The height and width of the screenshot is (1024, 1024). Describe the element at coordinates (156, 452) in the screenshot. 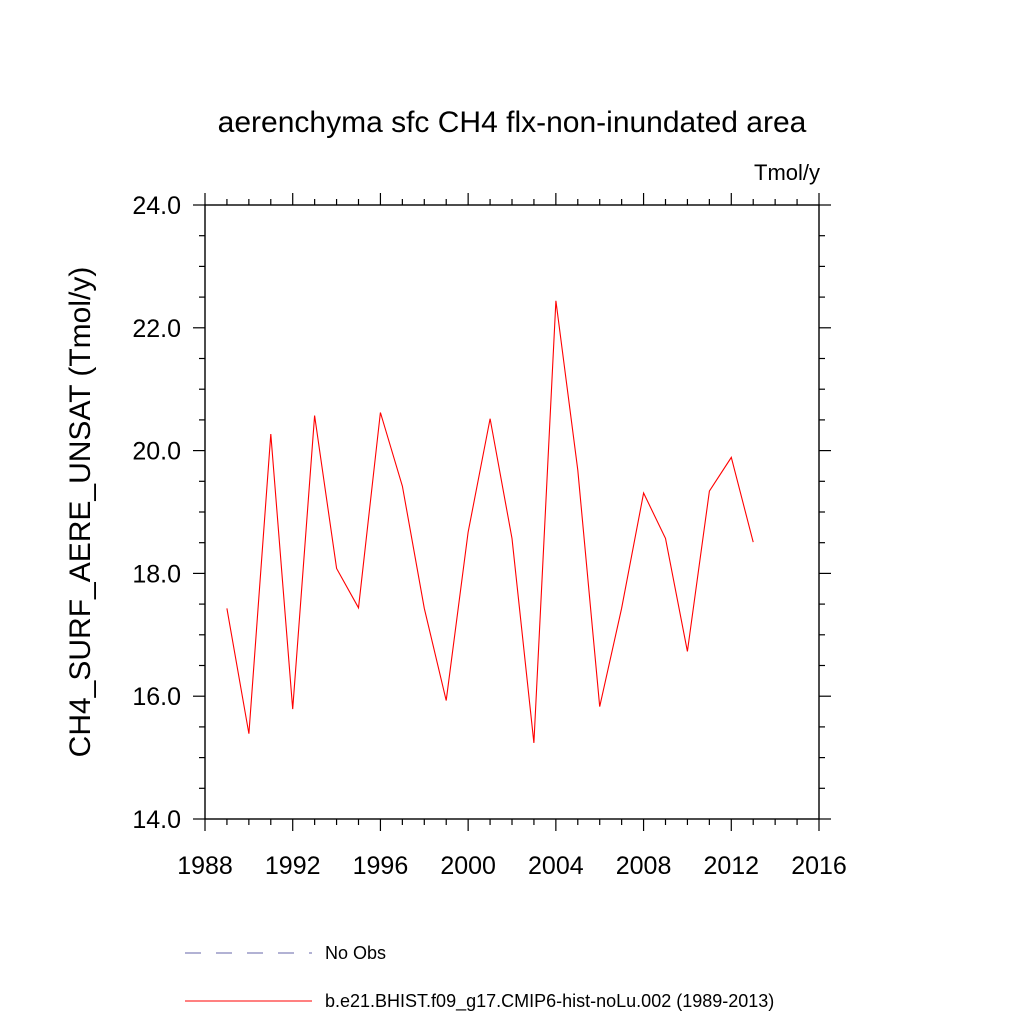

I see `y-tick-label: 20.0` at that location.